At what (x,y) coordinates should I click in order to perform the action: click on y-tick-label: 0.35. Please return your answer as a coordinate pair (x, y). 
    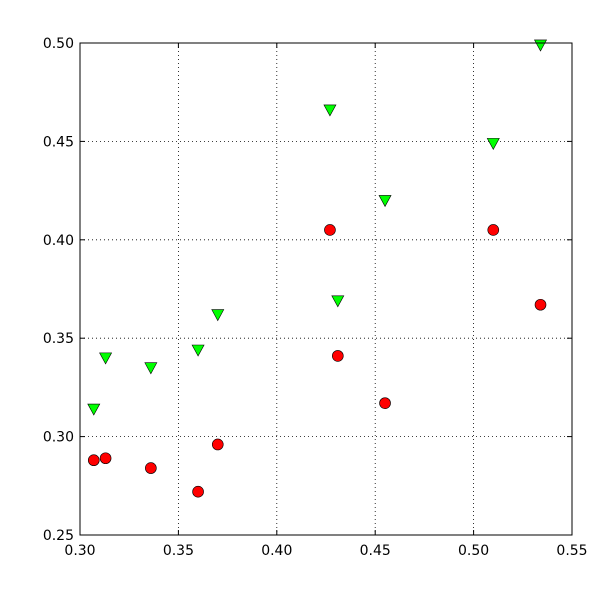
    Looking at the image, I should click on (58, 339).